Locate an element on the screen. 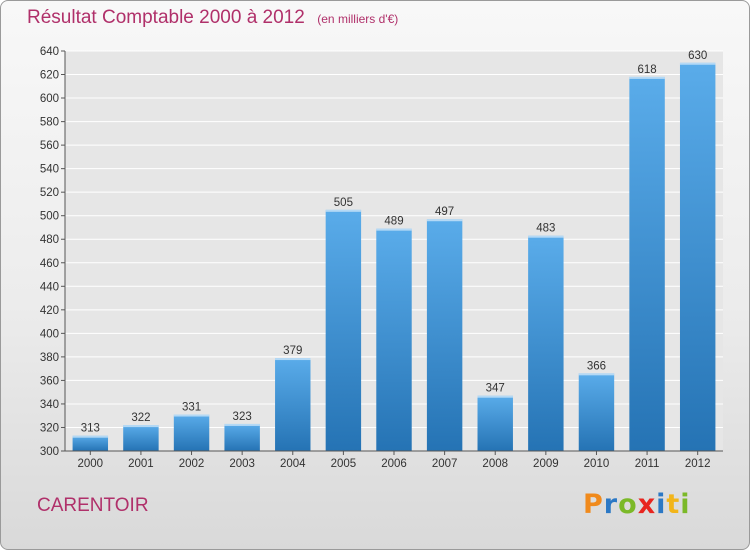 This screenshot has height=550, width=750. y-tick-label: 400 is located at coordinates (49, 334).